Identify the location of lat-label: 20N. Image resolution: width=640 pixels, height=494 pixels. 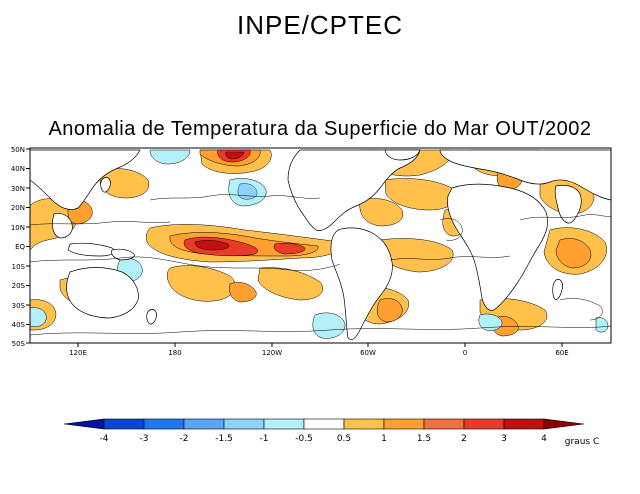
(18, 208).